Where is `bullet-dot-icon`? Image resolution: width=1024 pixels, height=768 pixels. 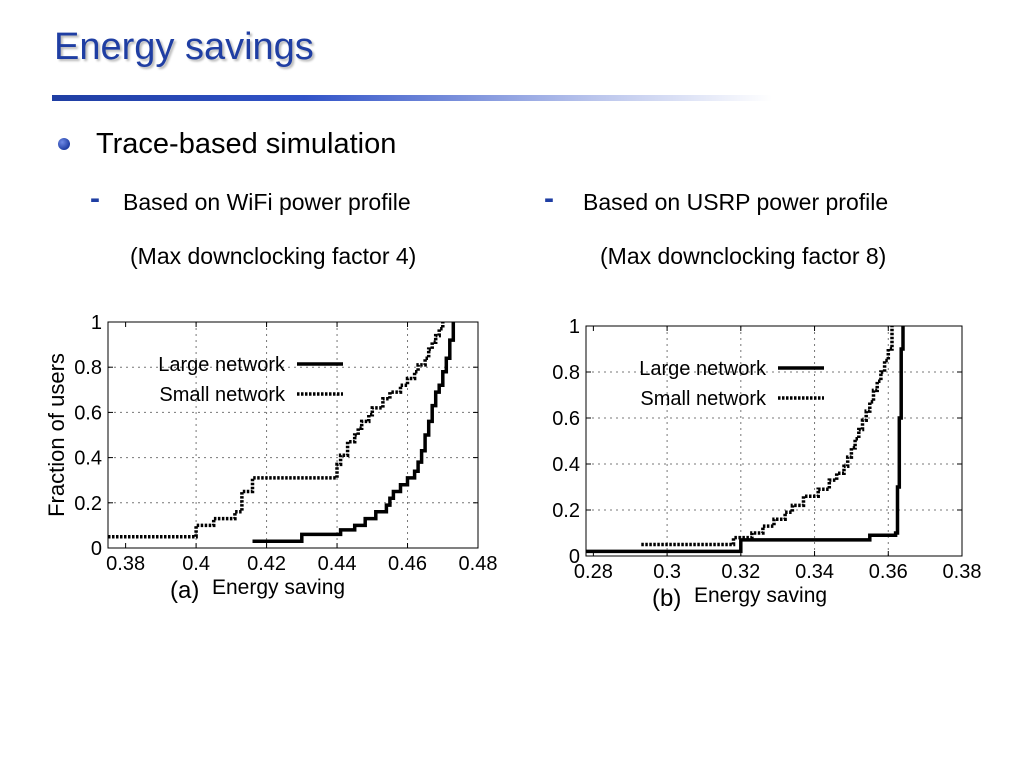
bullet-dot-icon is located at coordinates (64, 144).